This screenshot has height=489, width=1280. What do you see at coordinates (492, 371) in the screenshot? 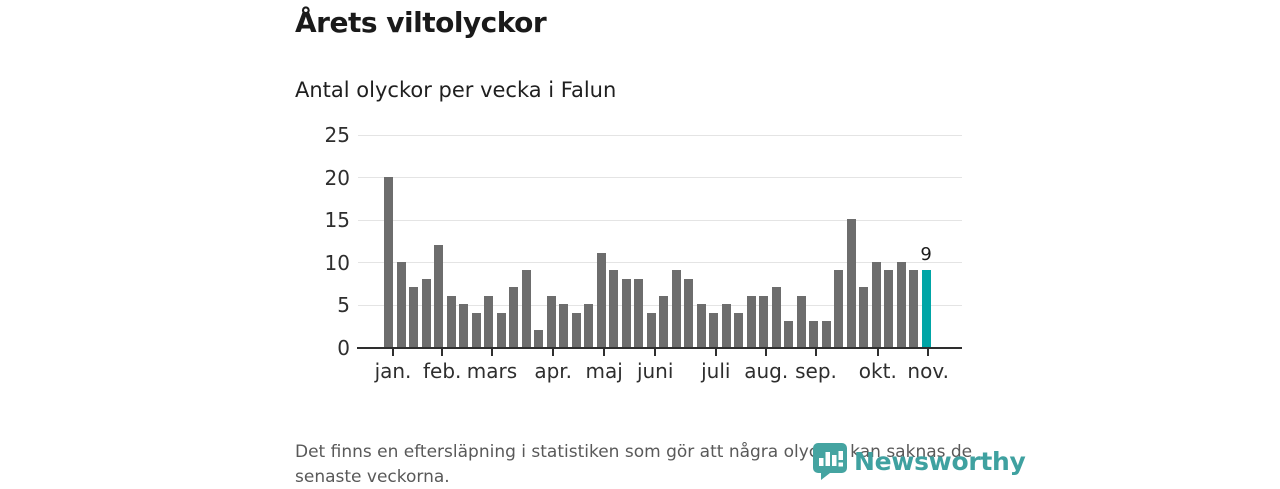
I see `x-axis-label-mars: mars` at bounding box center [492, 371].